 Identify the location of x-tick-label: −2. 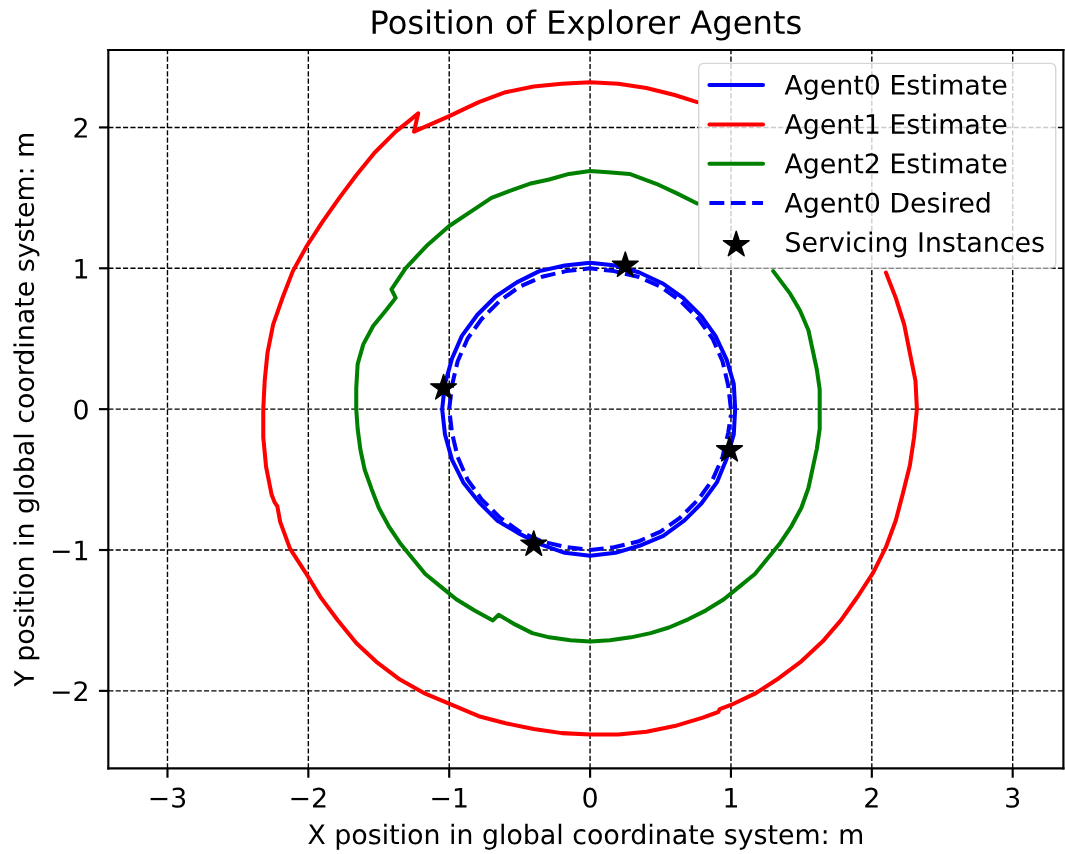
(308, 797).